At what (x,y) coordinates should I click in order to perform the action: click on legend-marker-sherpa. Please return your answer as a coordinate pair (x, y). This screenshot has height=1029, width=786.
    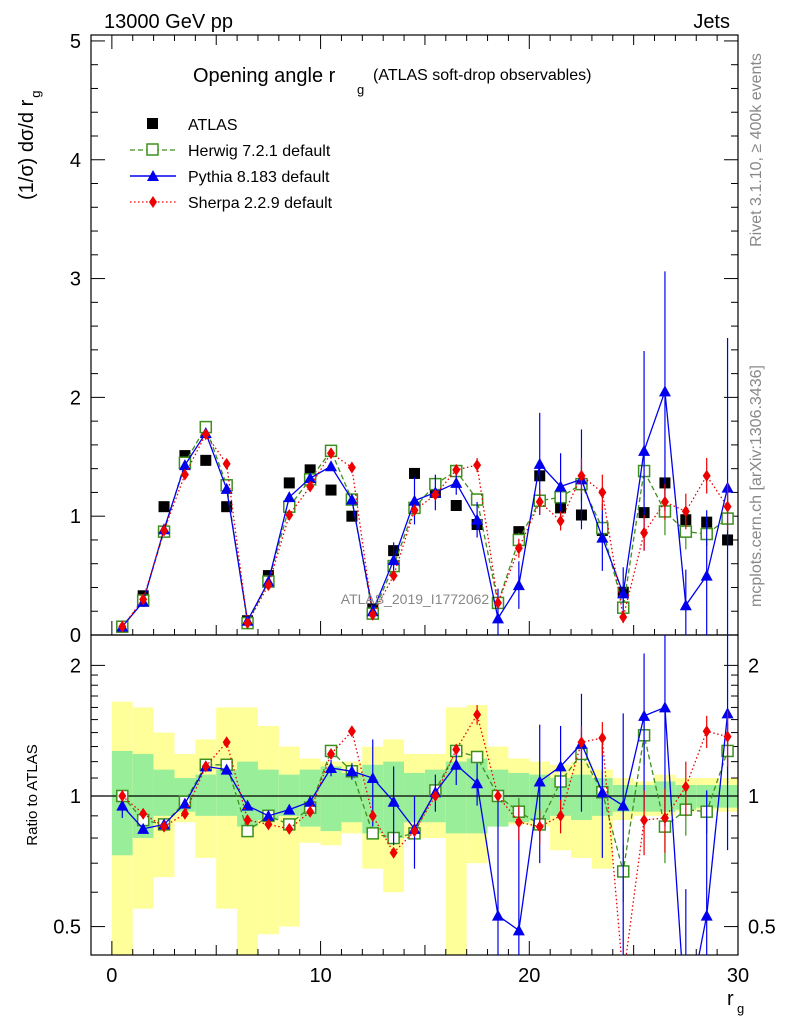
    Looking at the image, I should click on (153, 202).